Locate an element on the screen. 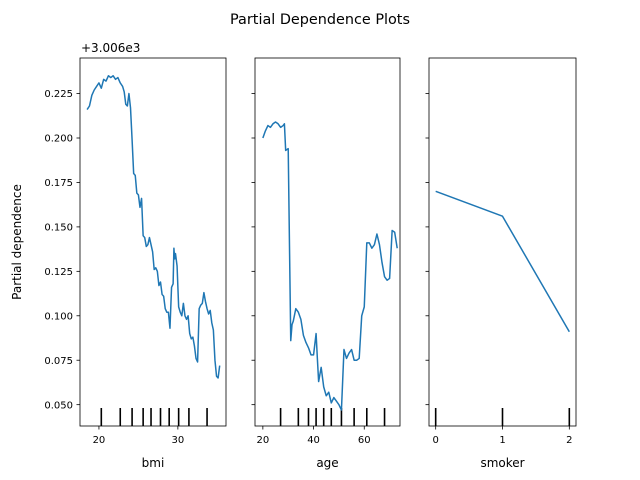  x-tick-label-bmi-20: 20 is located at coordinates (99, 440).